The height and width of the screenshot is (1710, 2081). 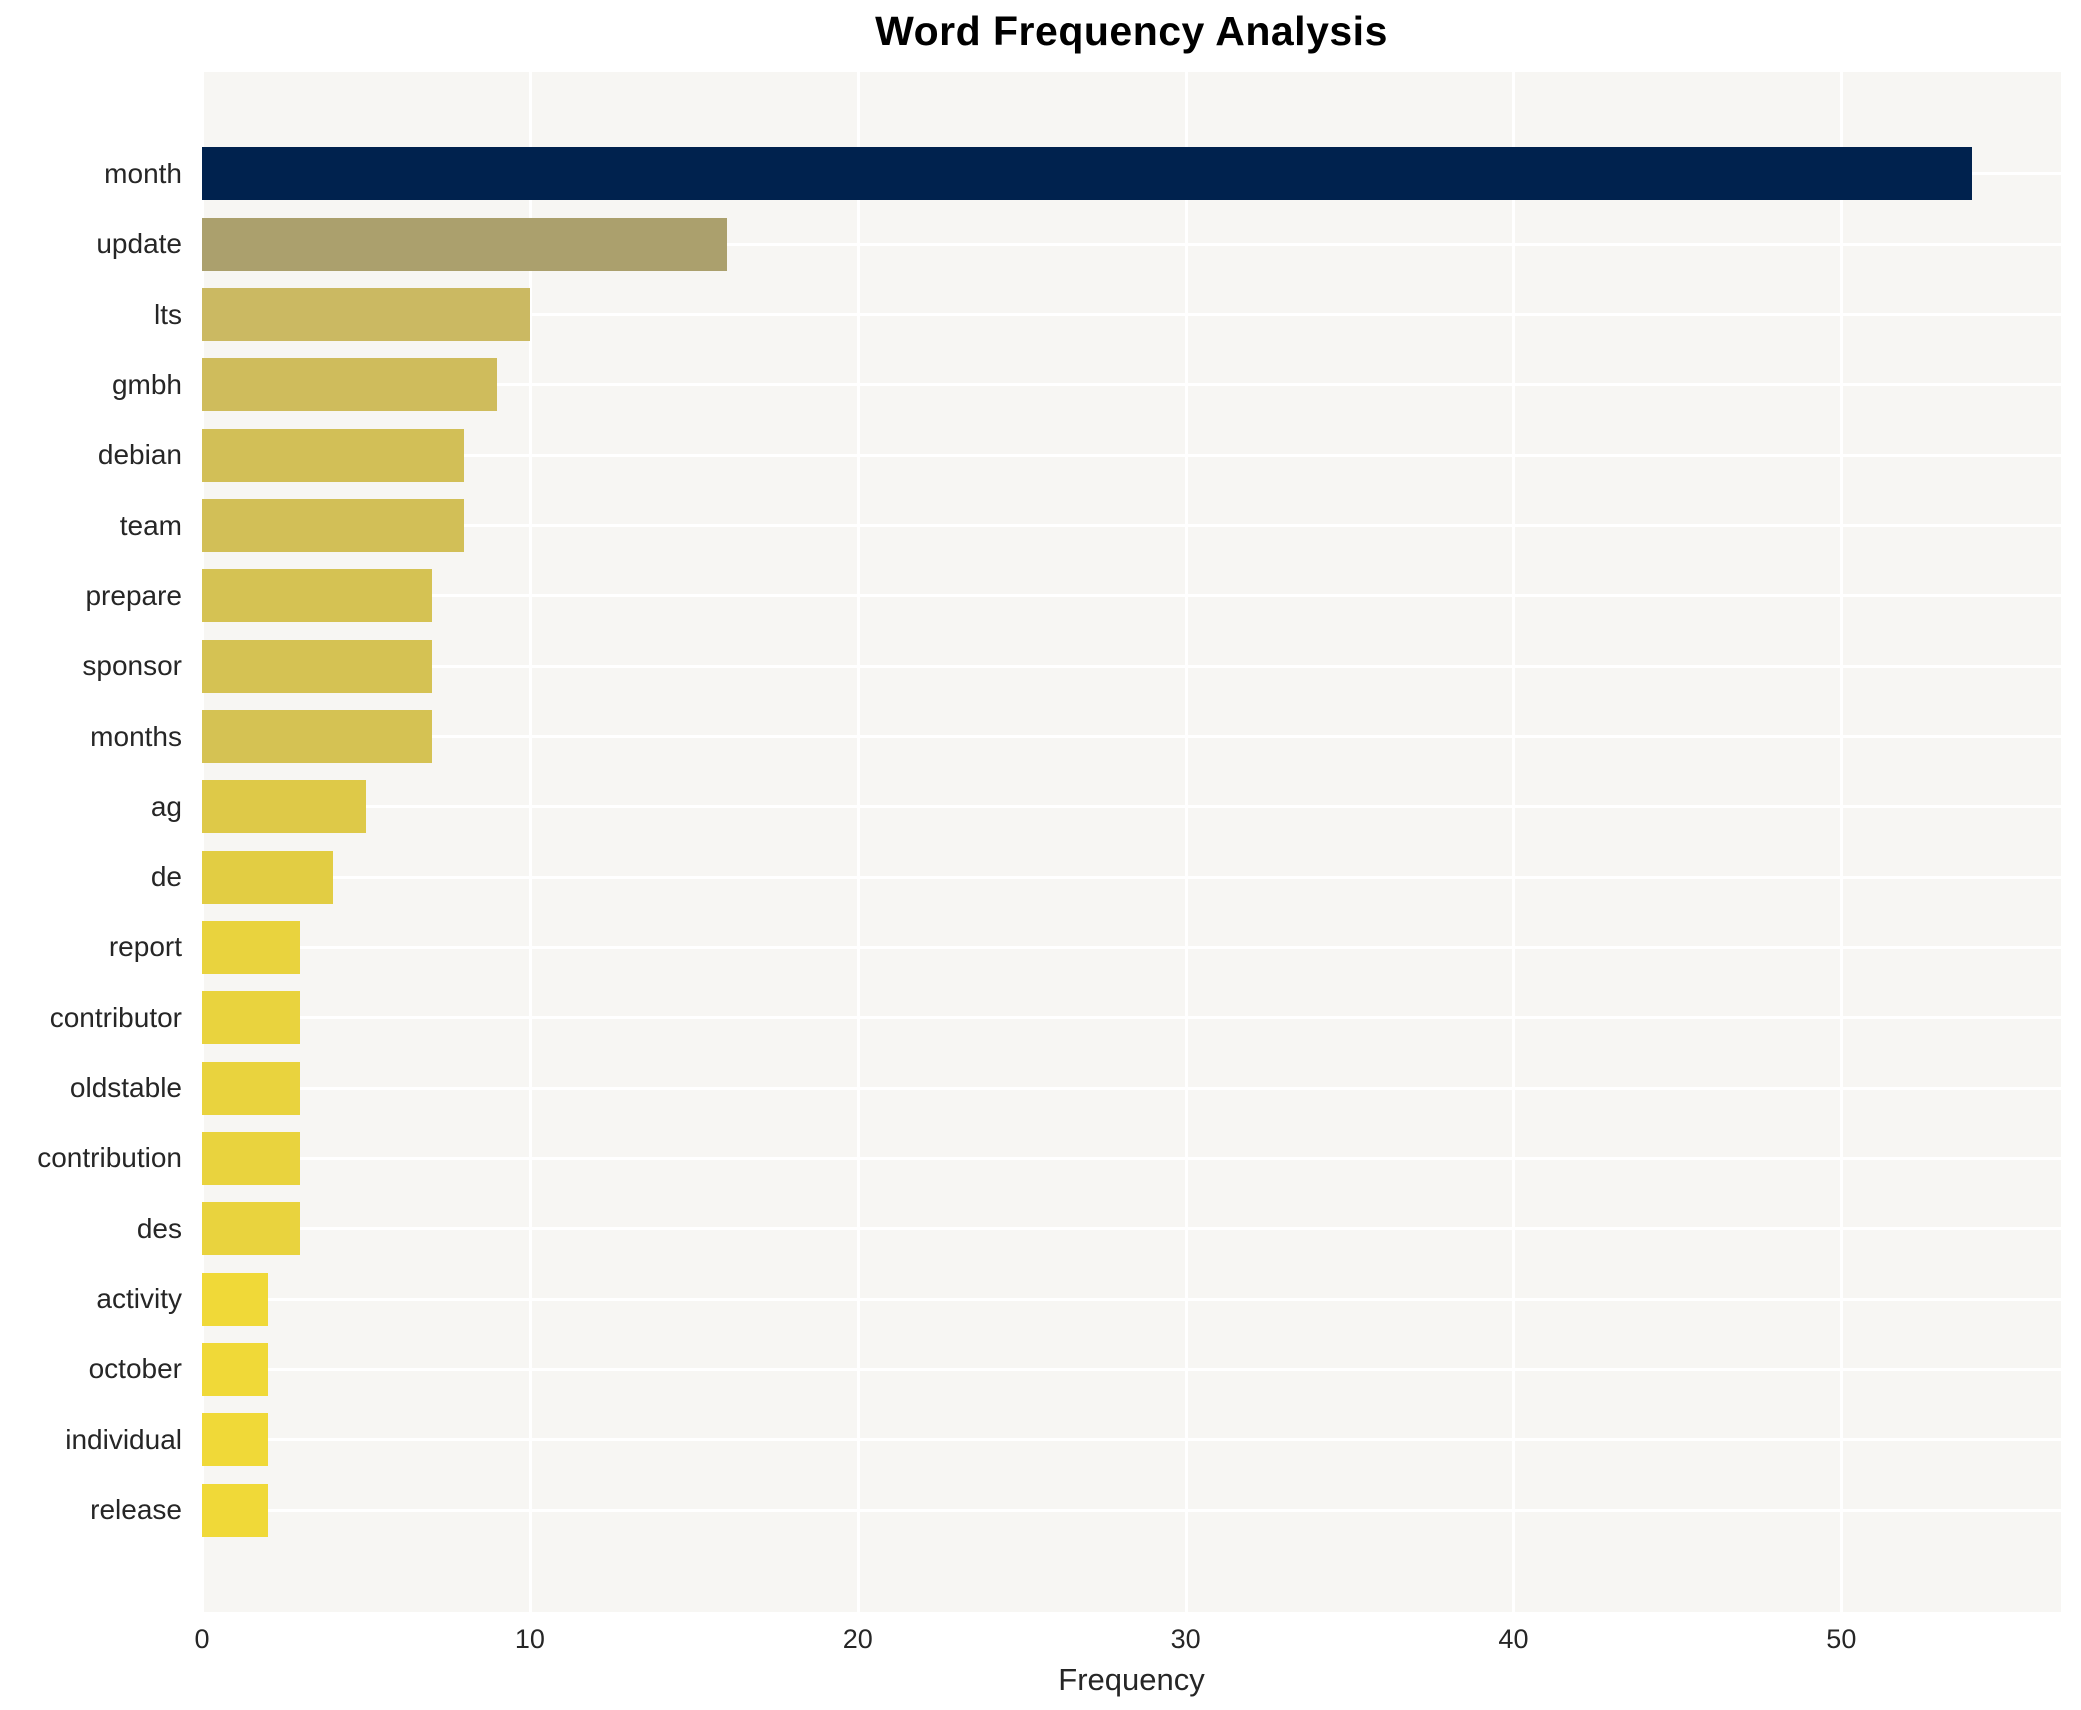 What do you see at coordinates (1087, 174) in the screenshot?
I see `bar-month` at bounding box center [1087, 174].